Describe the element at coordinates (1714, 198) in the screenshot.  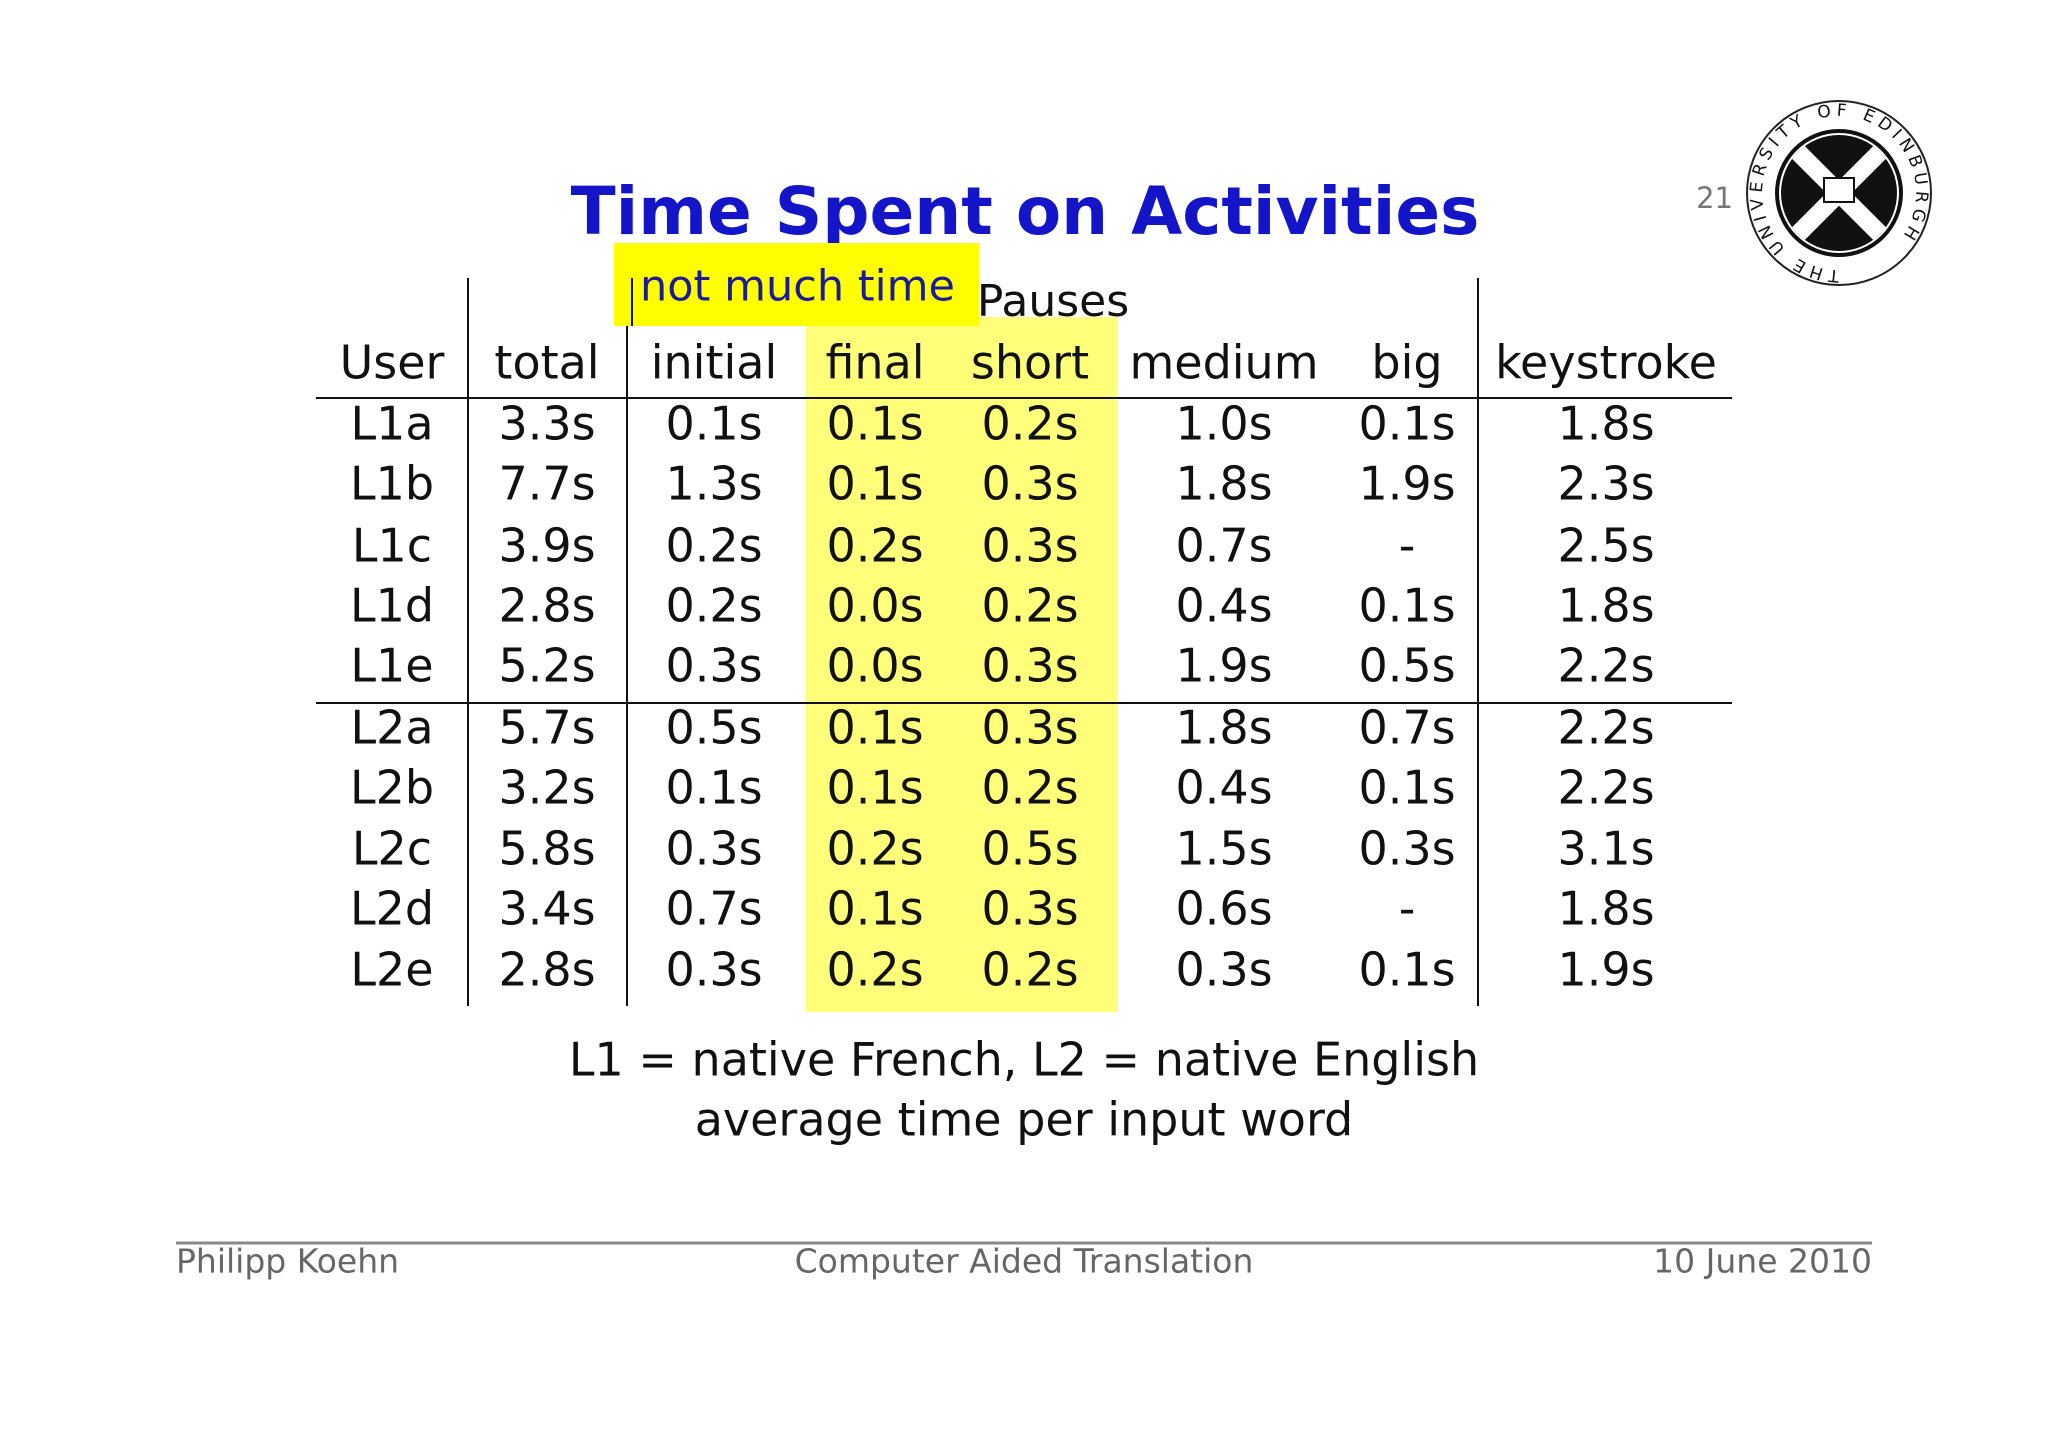
I see `page-number: 21` at that location.